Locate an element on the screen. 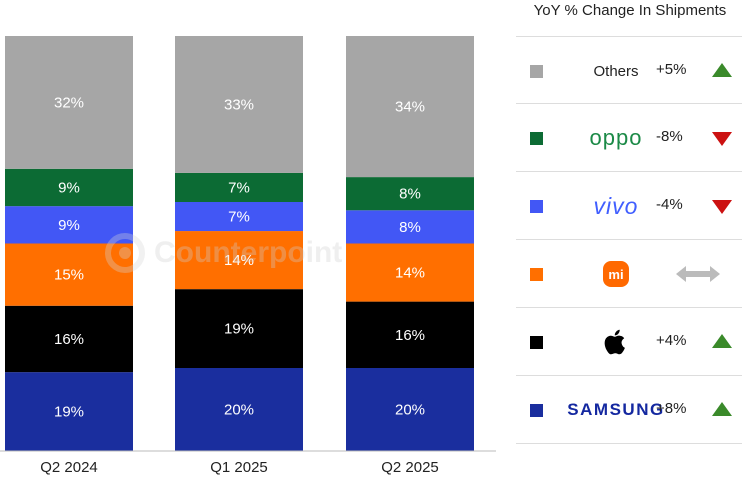 This screenshot has height=477, width=756. data-label-xiaomi-2: 14% is located at coordinates (239, 260).